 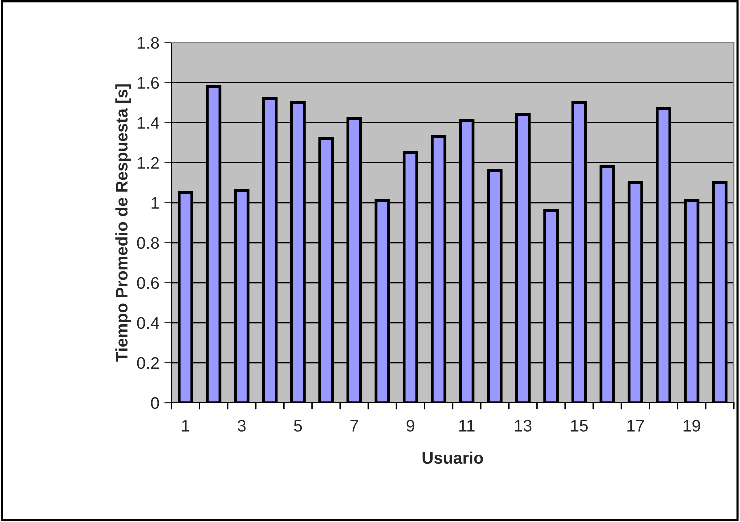 I want to click on y-tick-label: 1.6, so click(x=149, y=83).